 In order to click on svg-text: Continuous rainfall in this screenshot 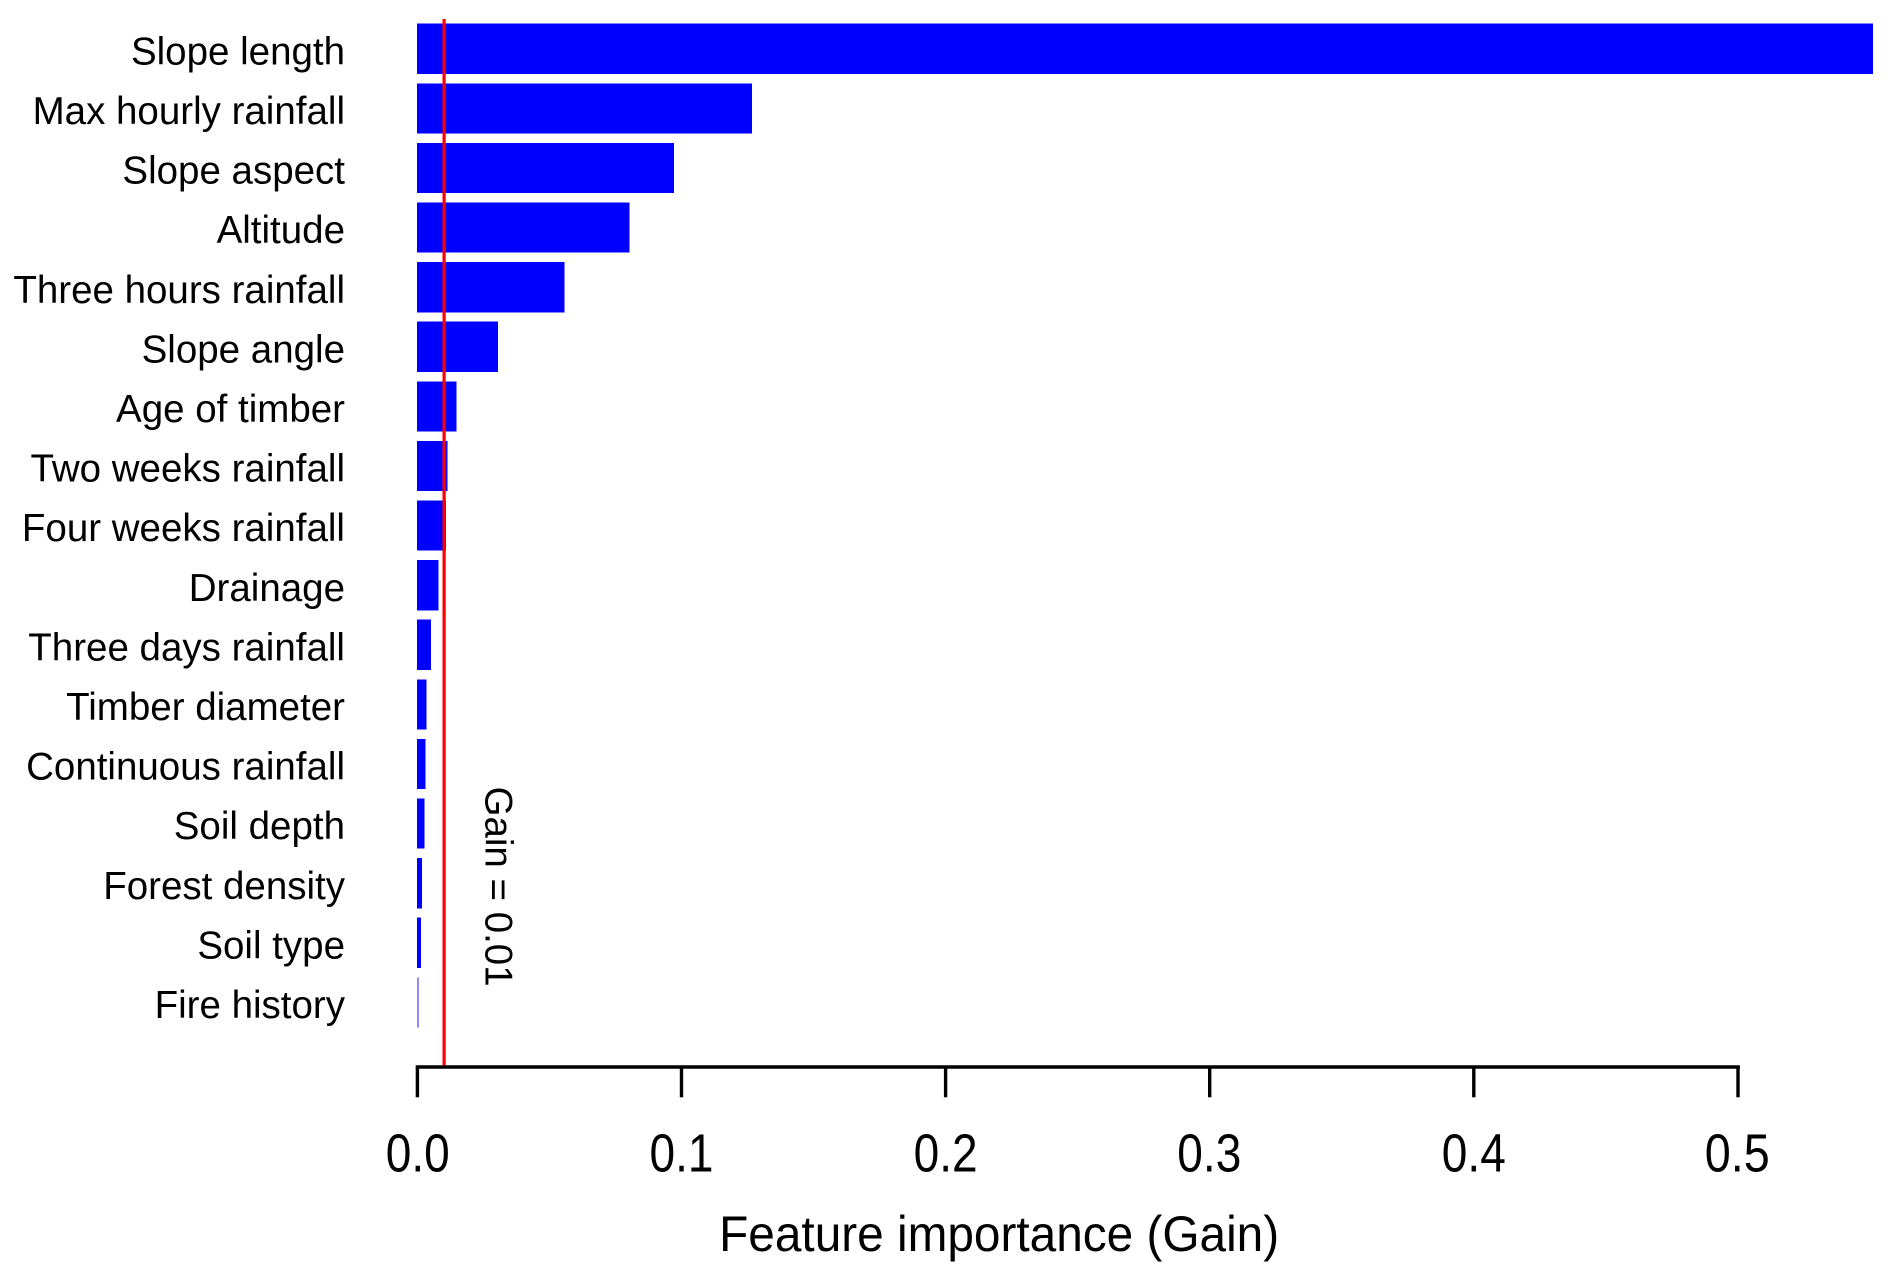, I will do `click(185, 767)`.